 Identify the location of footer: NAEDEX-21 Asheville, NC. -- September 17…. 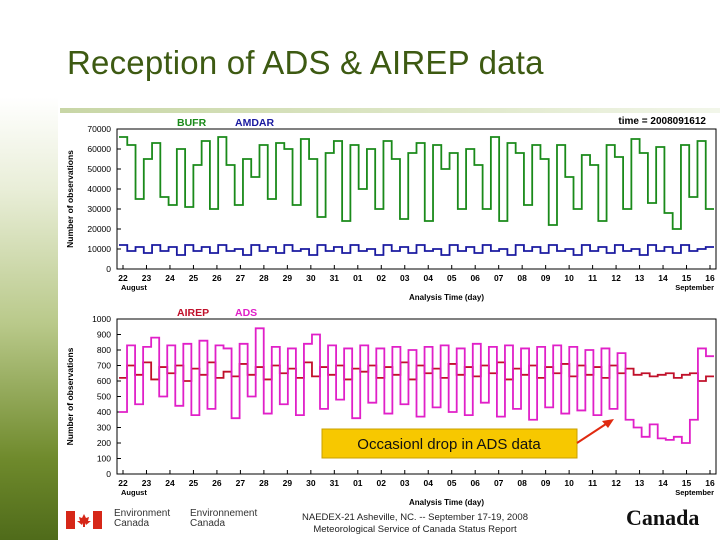
(415, 524).